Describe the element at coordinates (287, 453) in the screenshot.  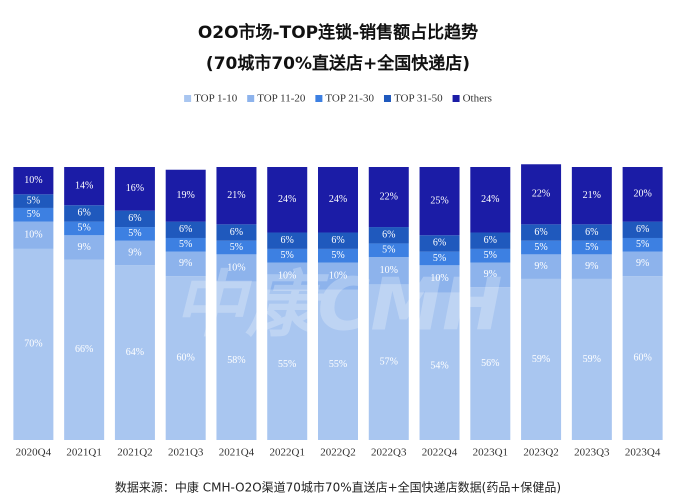
I see `x-tick-label: 2022Q1` at that location.